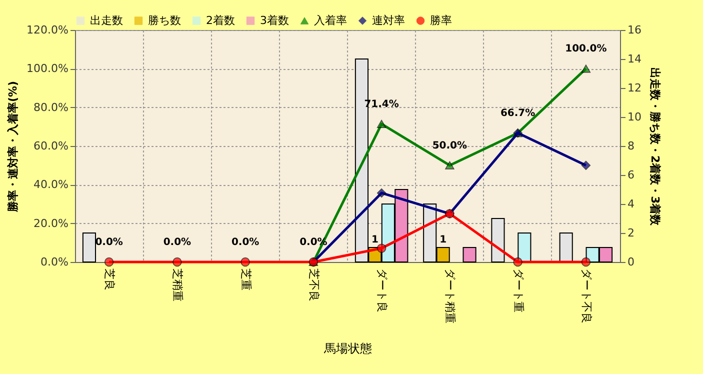  I want to click on legend-label: 勝ち数, so click(164, 20).